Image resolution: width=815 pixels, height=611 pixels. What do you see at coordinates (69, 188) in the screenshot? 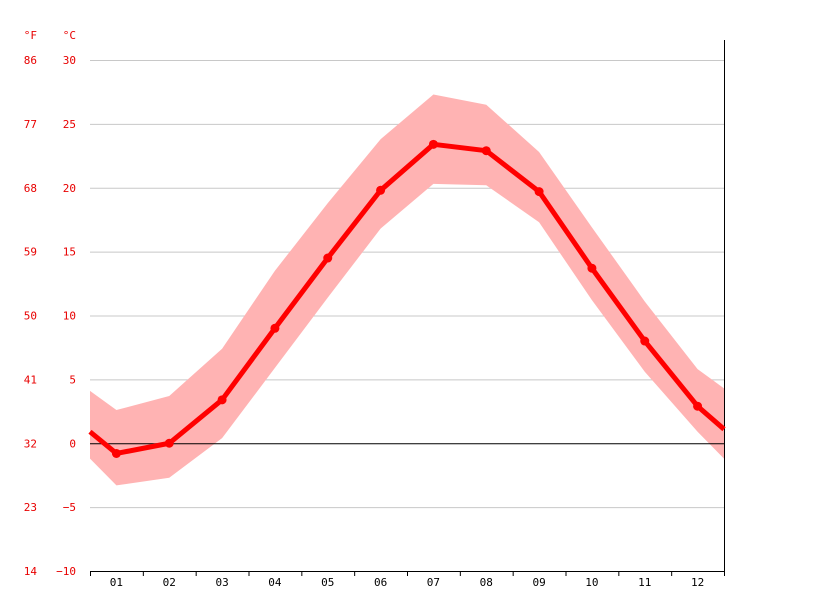
I see `celsius-tick-label: 20` at bounding box center [69, 188].